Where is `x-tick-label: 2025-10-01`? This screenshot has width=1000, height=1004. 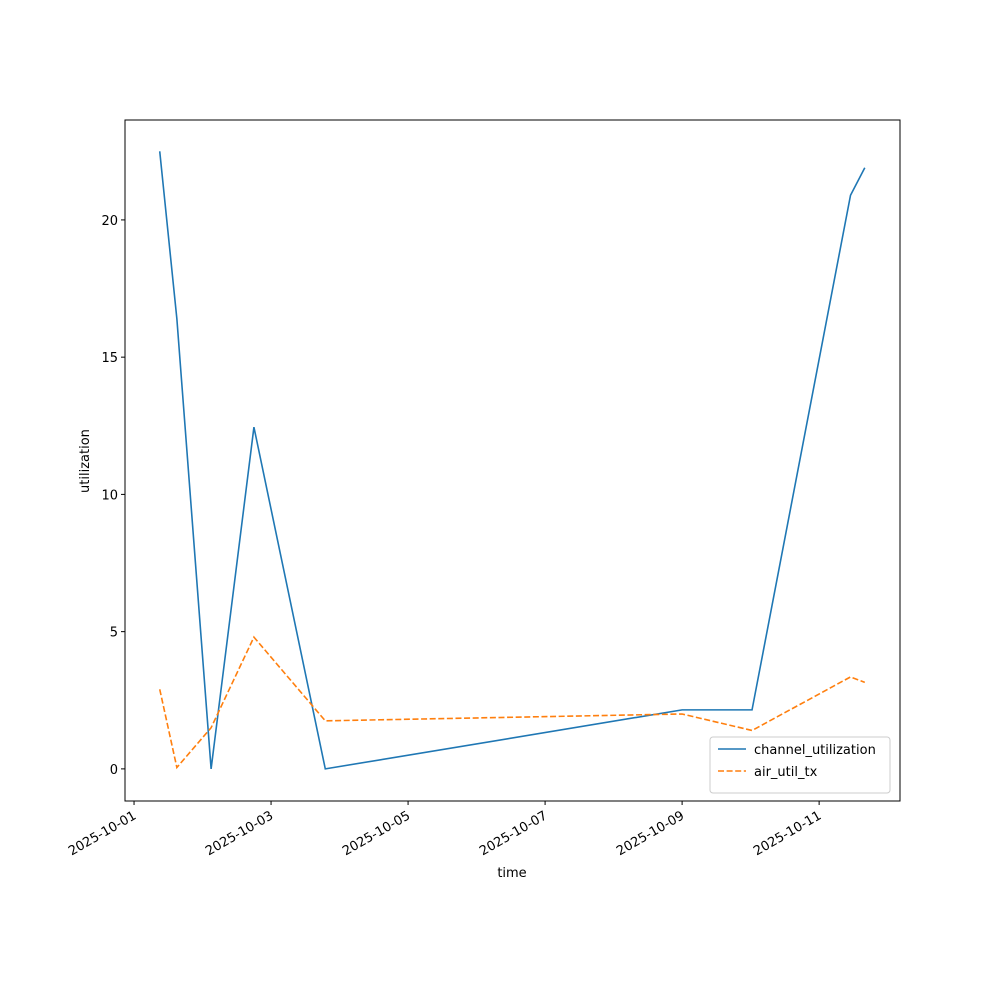 x-tick-label: 2025-10-01 is located at coordinates (102, 833).